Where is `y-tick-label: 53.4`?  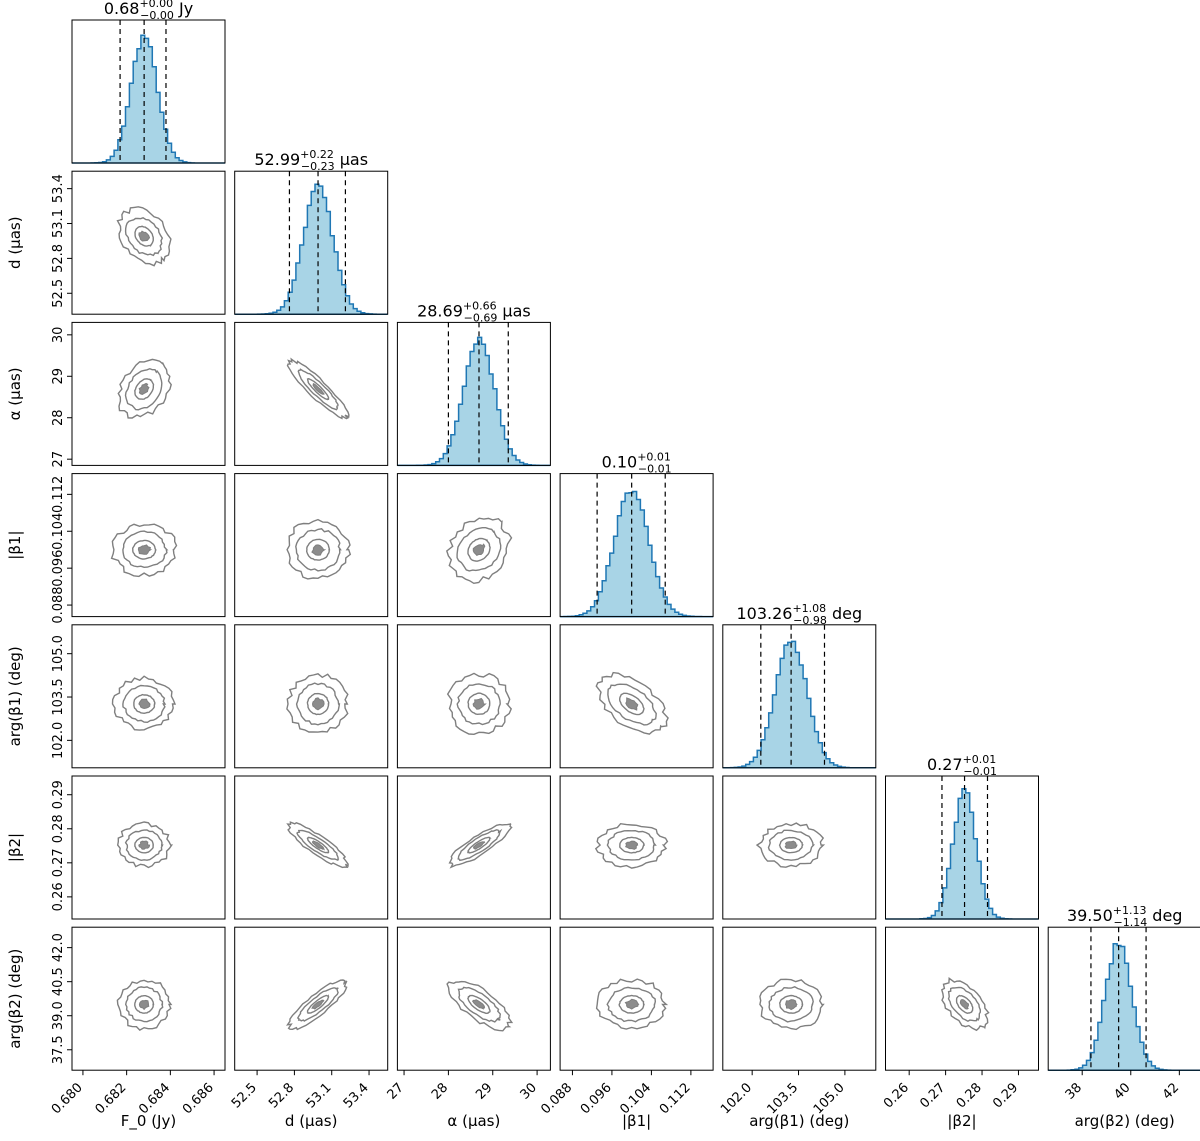 y-tick-label: 53.4 is located at coordinates (58, 188).